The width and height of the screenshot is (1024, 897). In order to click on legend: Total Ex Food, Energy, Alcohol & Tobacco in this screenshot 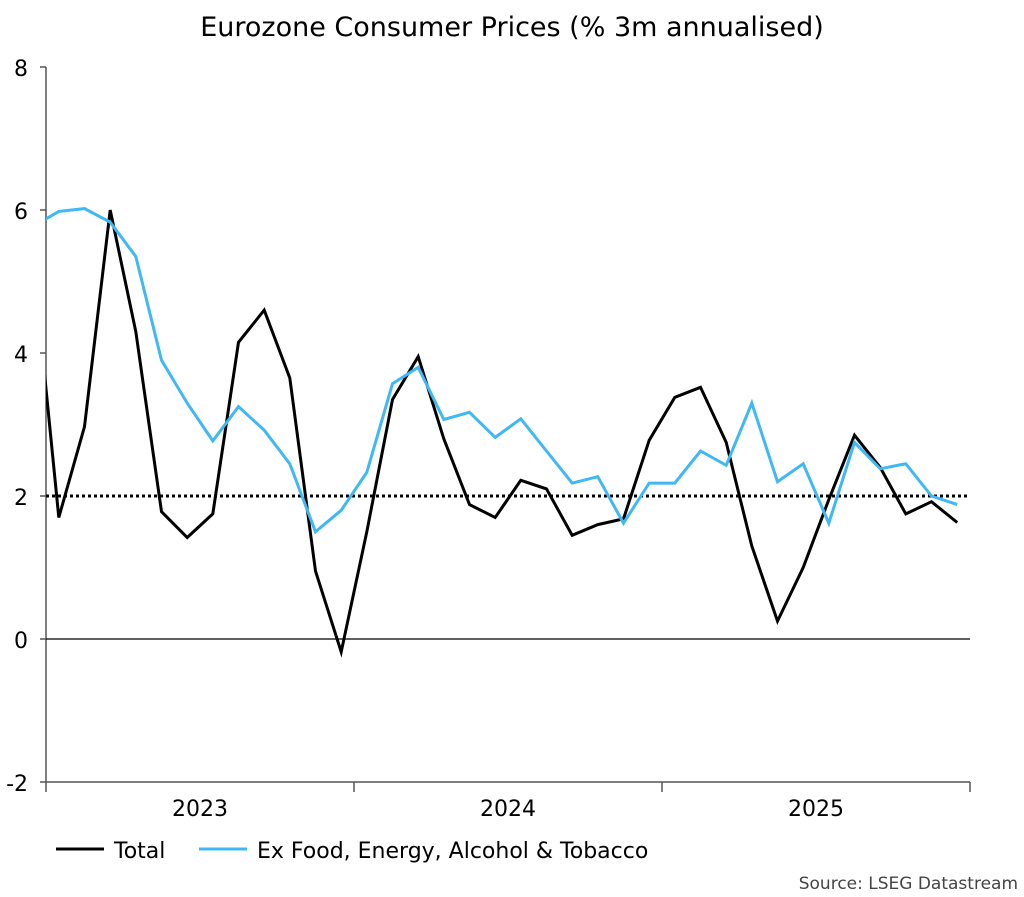, I will do `click(352, 851)`.